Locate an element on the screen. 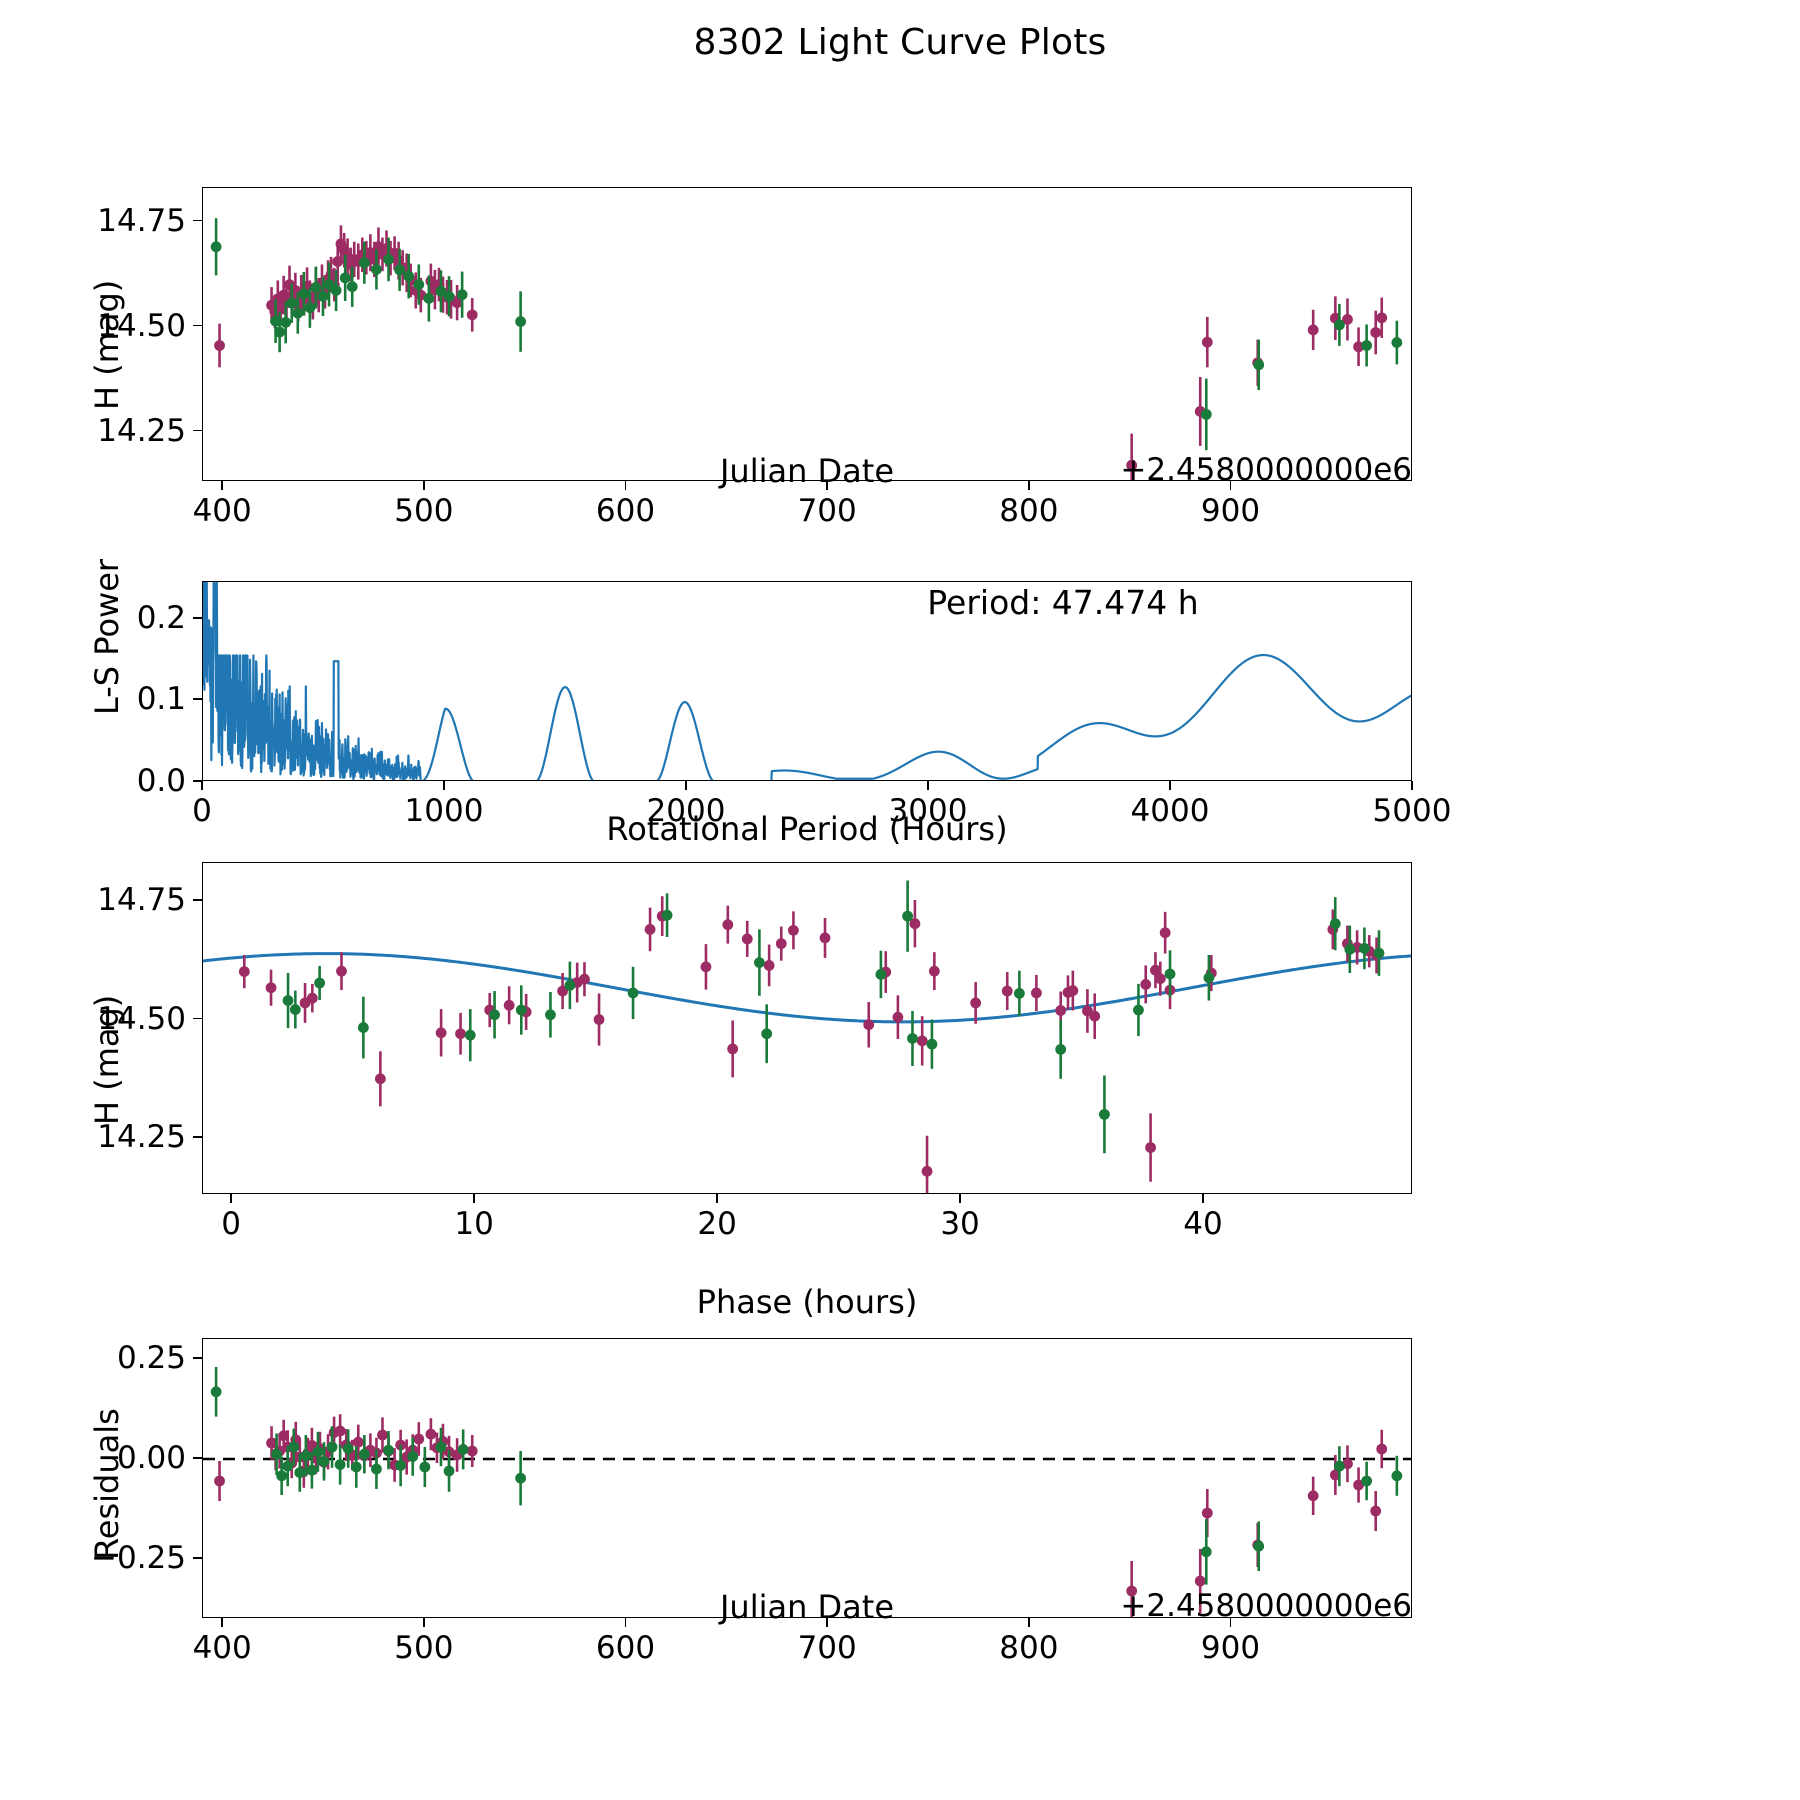  residuals-x-tick-label: 800 is located at coordinates (1029, 1648).